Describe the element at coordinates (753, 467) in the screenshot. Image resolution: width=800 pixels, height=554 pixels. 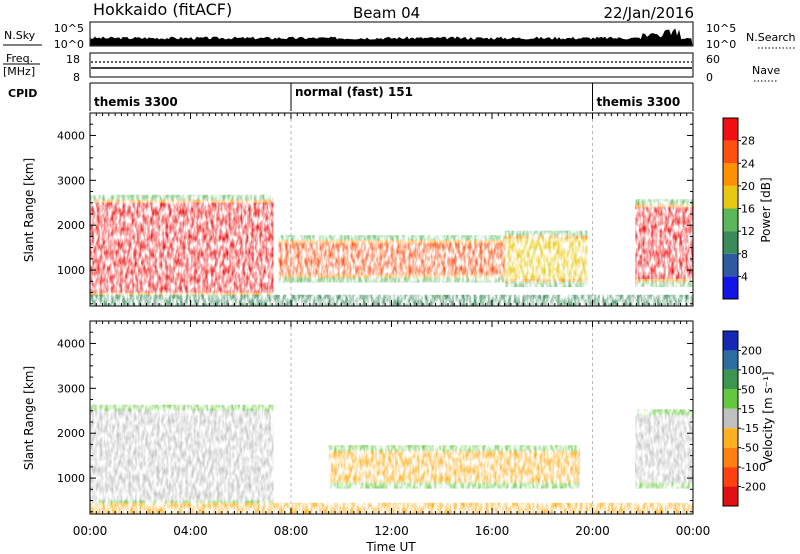
I see `velocity-cbar-tick: -100` at that location.